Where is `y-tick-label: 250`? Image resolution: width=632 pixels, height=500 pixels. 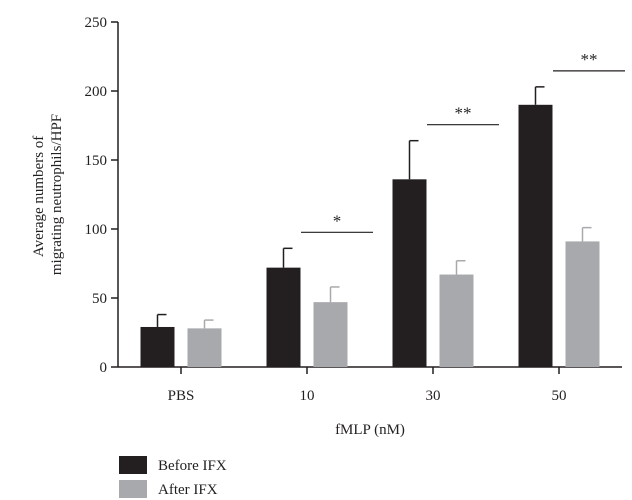 y-tick-label: 250 is located at coordinates (96, 23).